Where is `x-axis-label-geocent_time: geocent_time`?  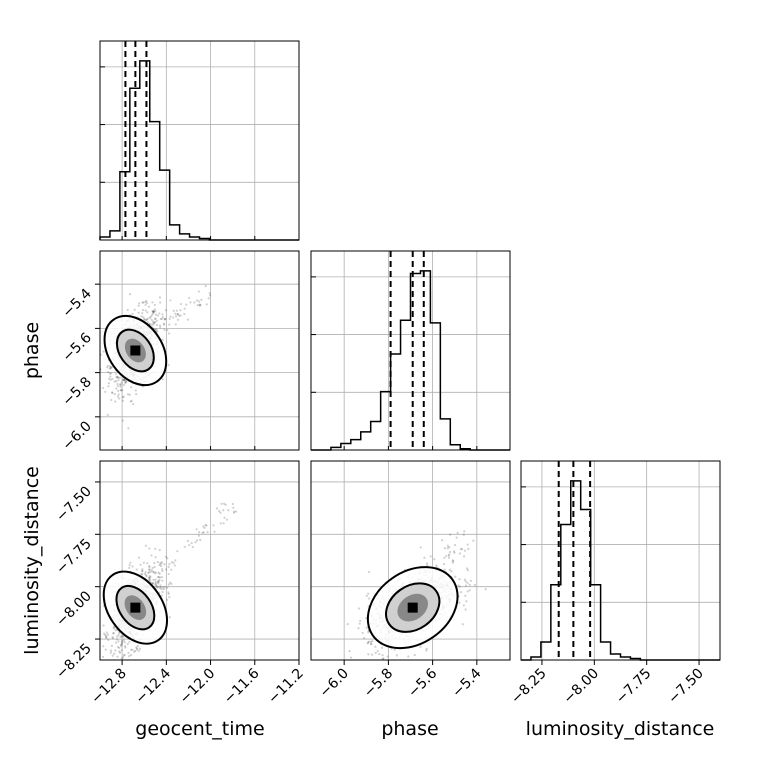
x-axis-label-geocent_time: geocent_time is located at coordinates (199, 729).